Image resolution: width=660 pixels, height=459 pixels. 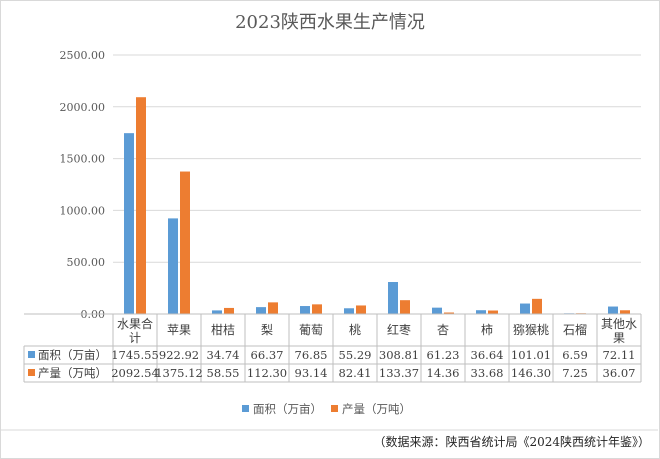 What do you see at coordinates (311, 330) in the screenshot?
I see `category-label: 葡萄` at bounding box center [311, 330].